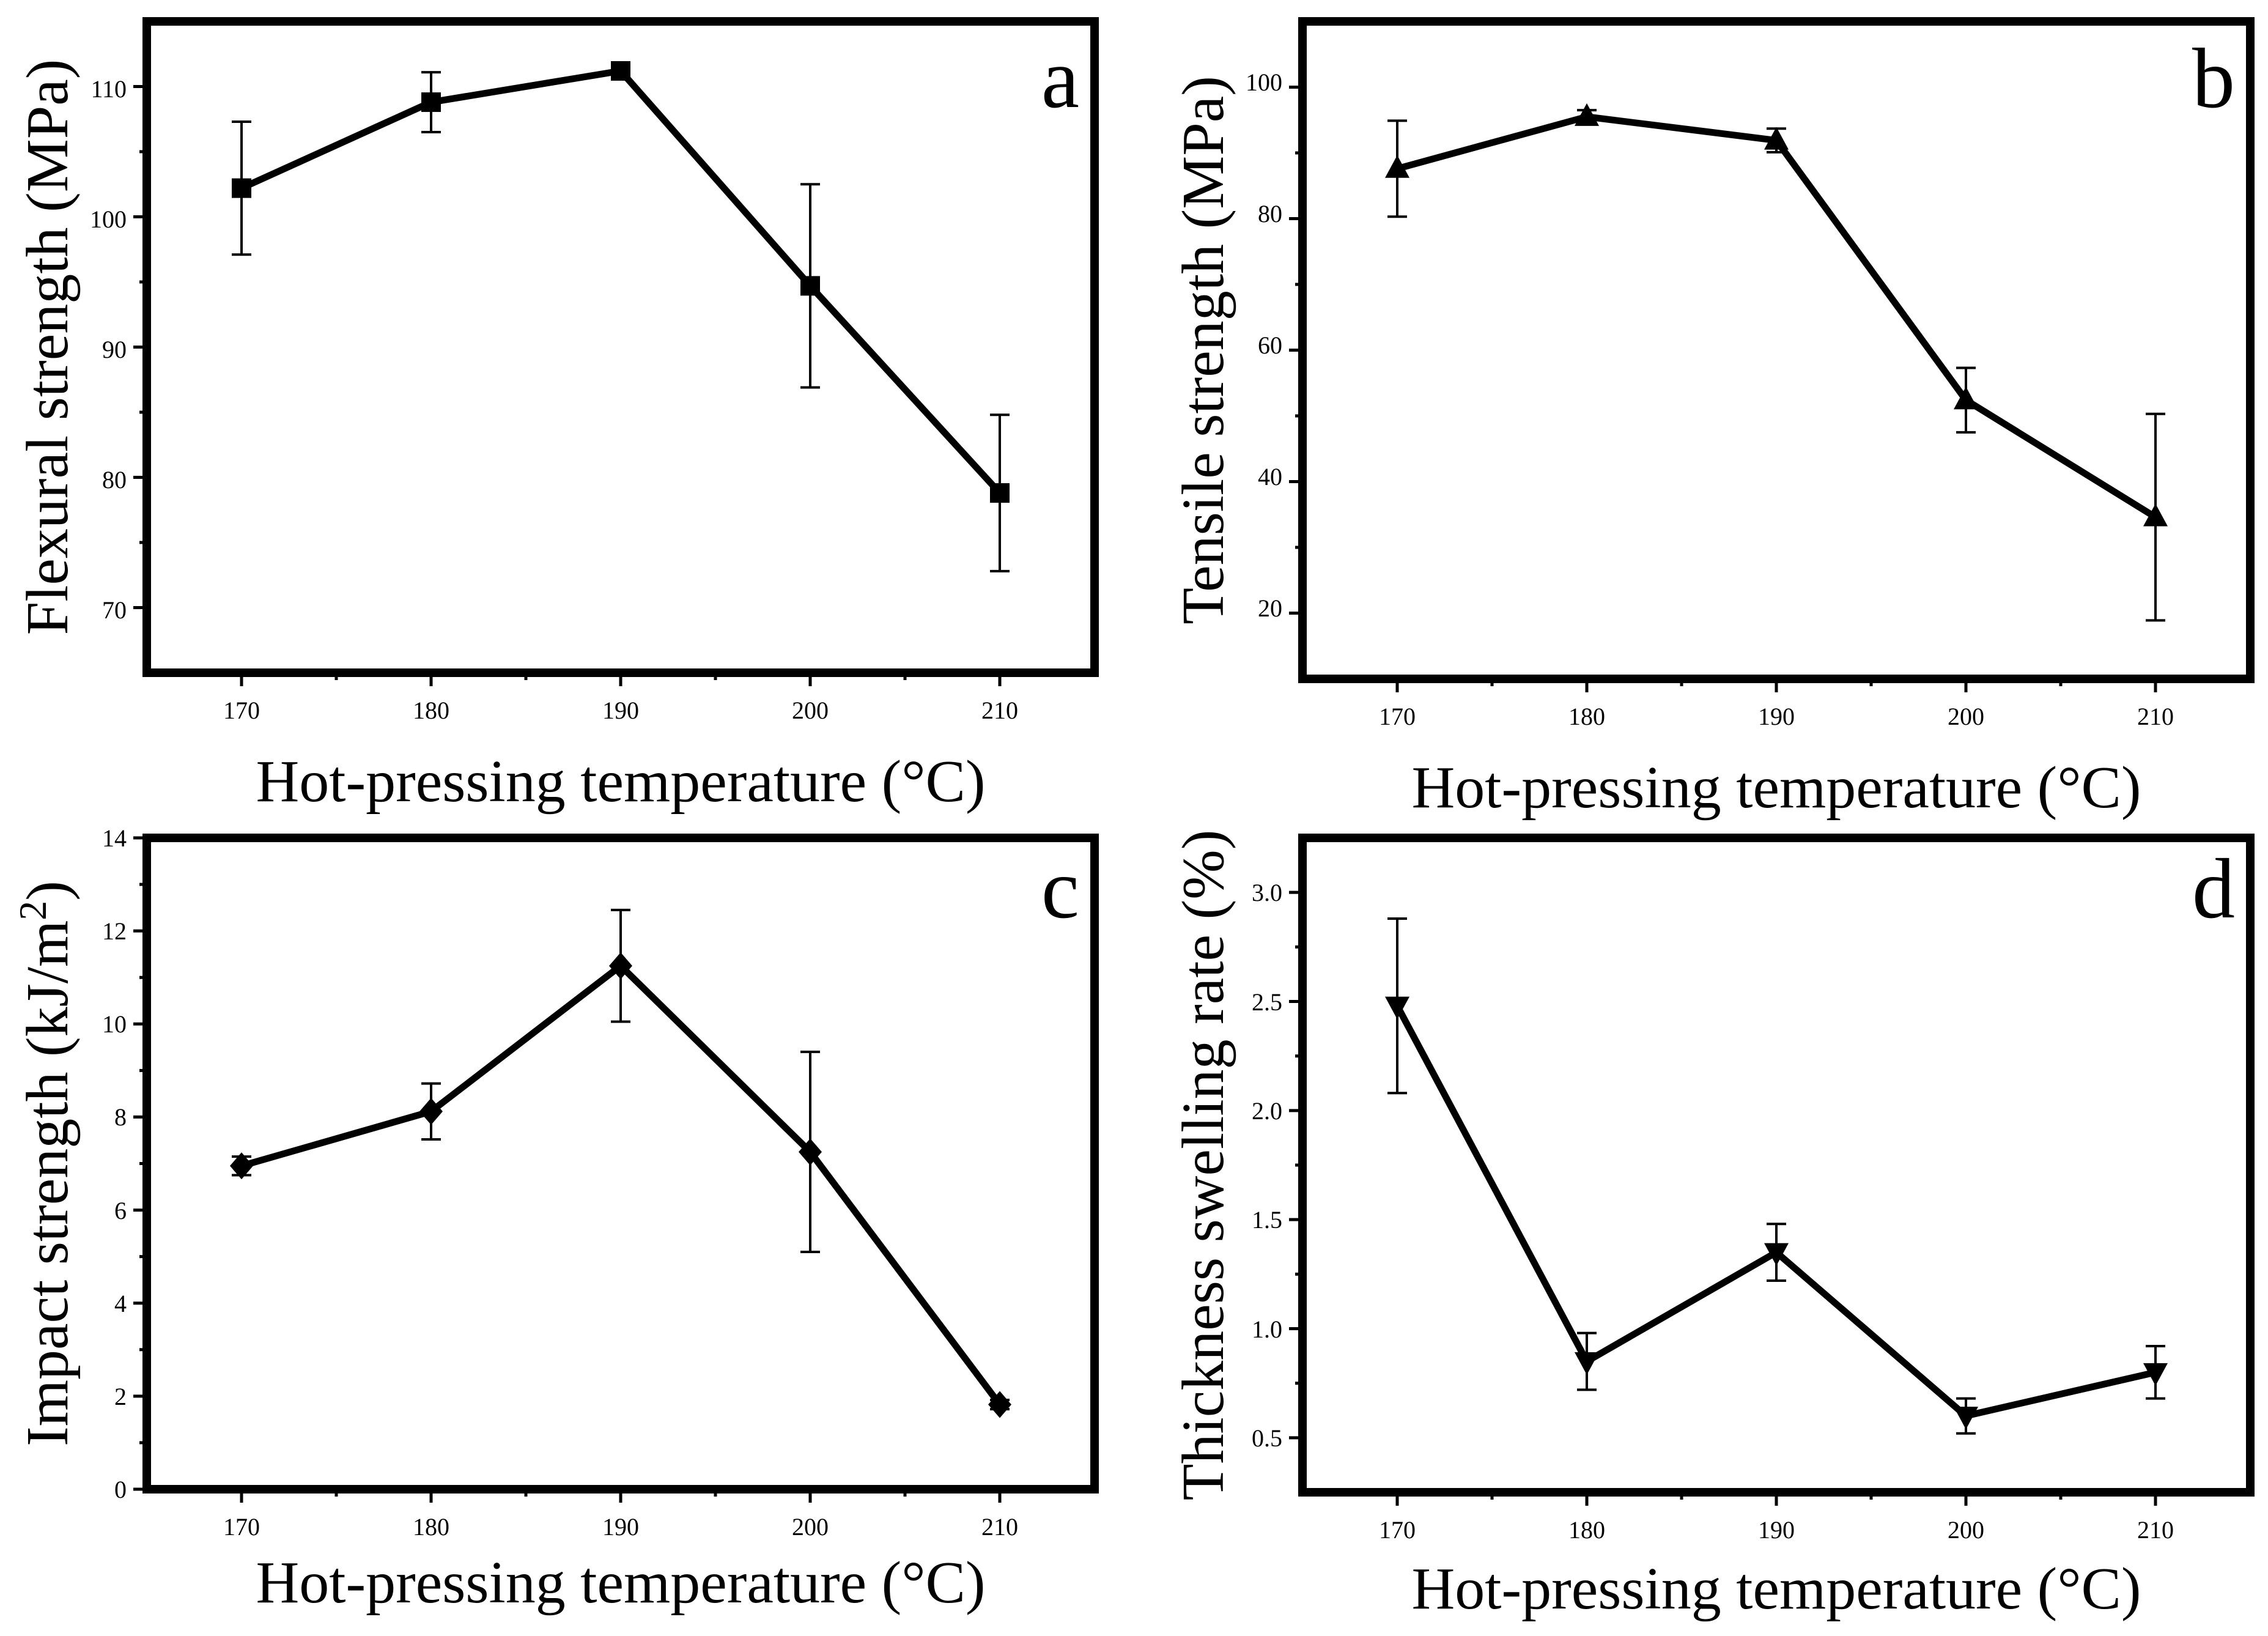  What do you see at coordinates (620, 1583) in the screenshot?
I see `x-axis-label-c: Hot-pressing temperature (°C)` at bounding box center [620, 1583].